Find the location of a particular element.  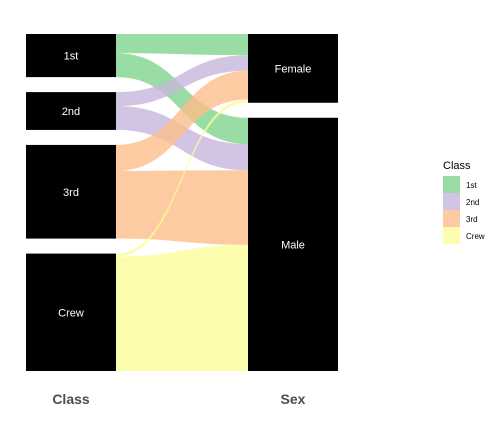

stratum-label-male: Male is located at coordinates (293, 245).